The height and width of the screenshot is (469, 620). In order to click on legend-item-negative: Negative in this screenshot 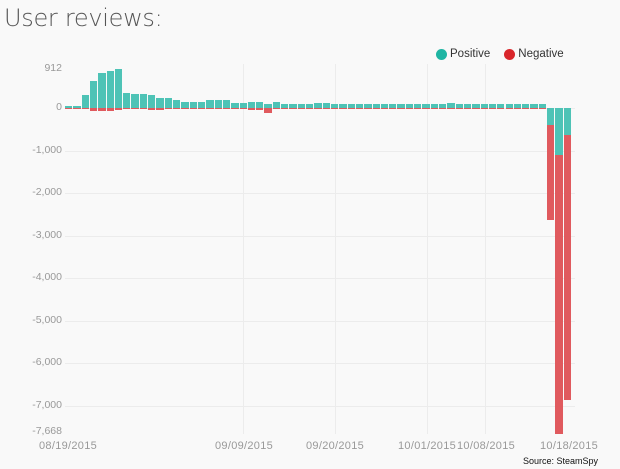, I will do `click(534, 54)`.